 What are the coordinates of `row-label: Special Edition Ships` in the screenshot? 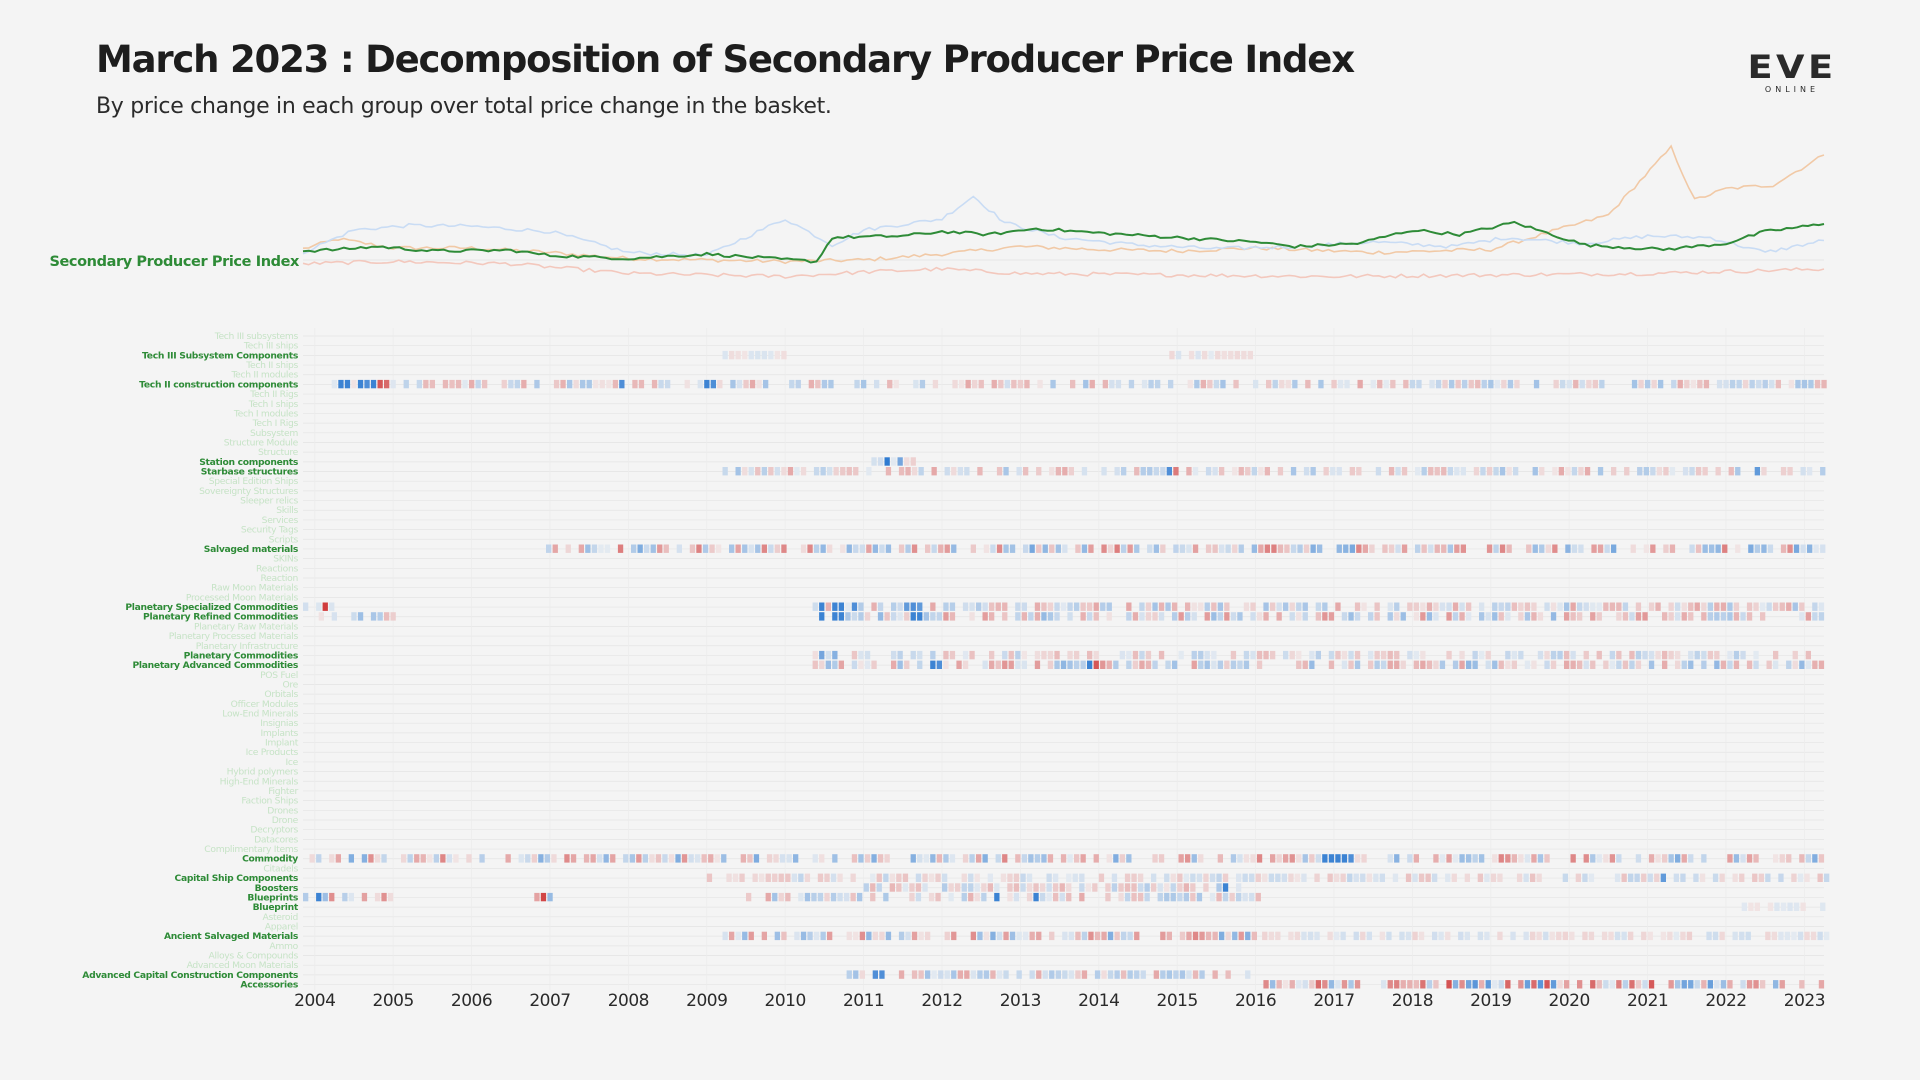 It's located at (254, 481).